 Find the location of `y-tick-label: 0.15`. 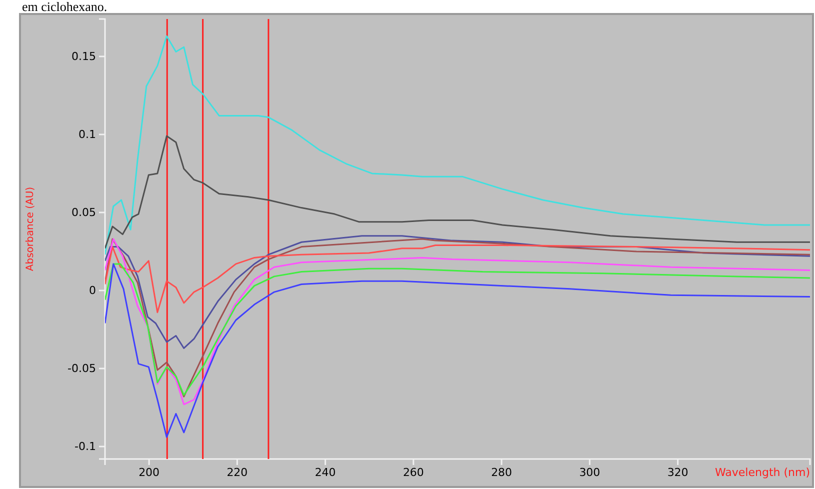

y-tick-label: 0.15 is located at coordinates (84, 56).